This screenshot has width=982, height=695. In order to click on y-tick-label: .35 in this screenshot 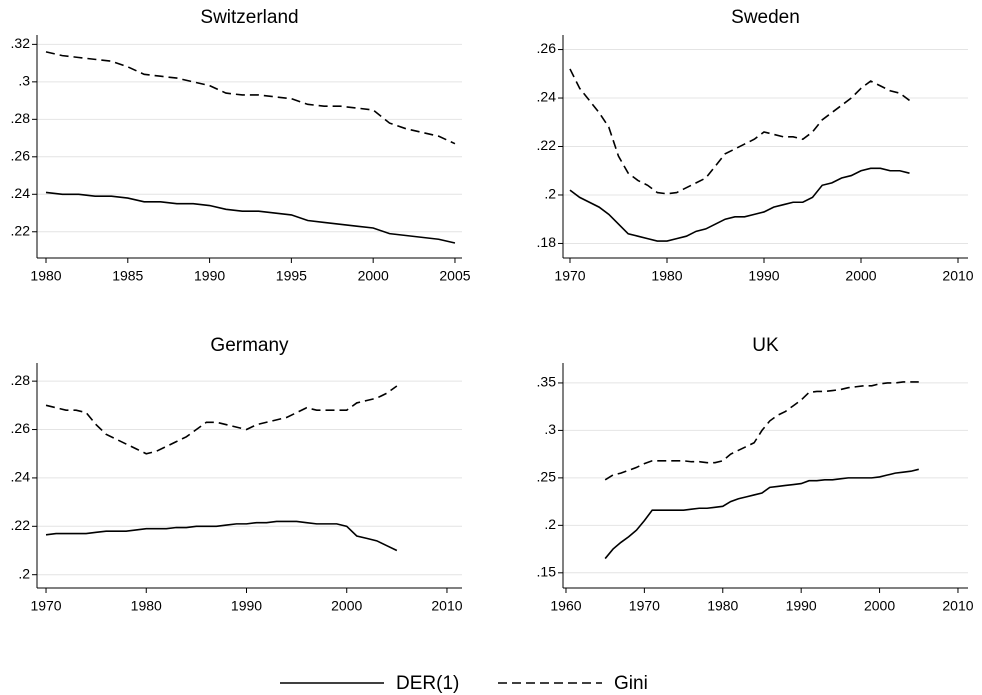, I will do `click(547, 382)`.